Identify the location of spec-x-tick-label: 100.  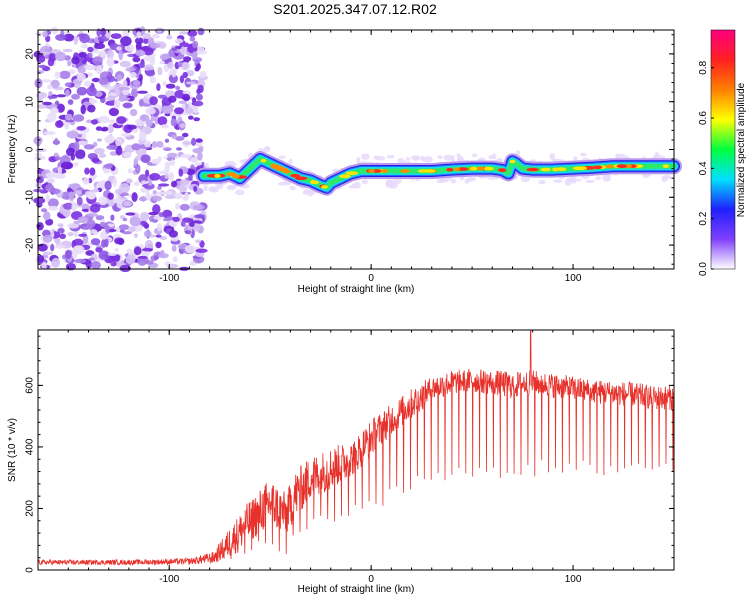
(573, 278).